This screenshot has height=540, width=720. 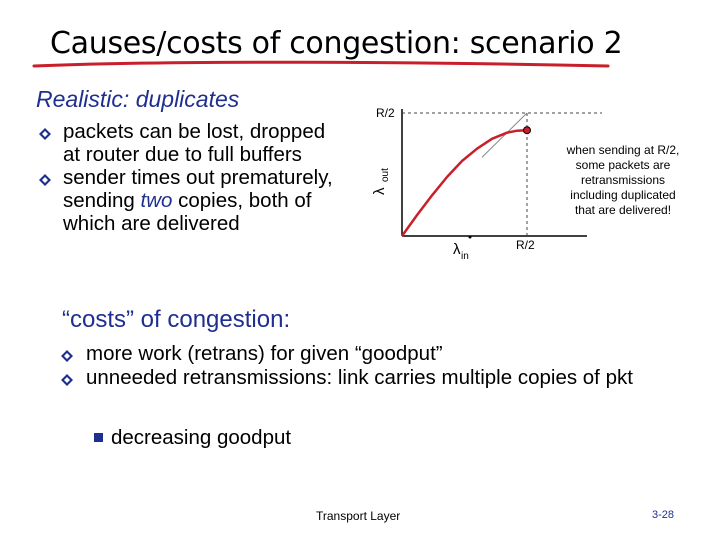 What do you see at coordinates (464, 182) in the screenshot?
I see `goodput-curve` at bounding box center [464, 182].